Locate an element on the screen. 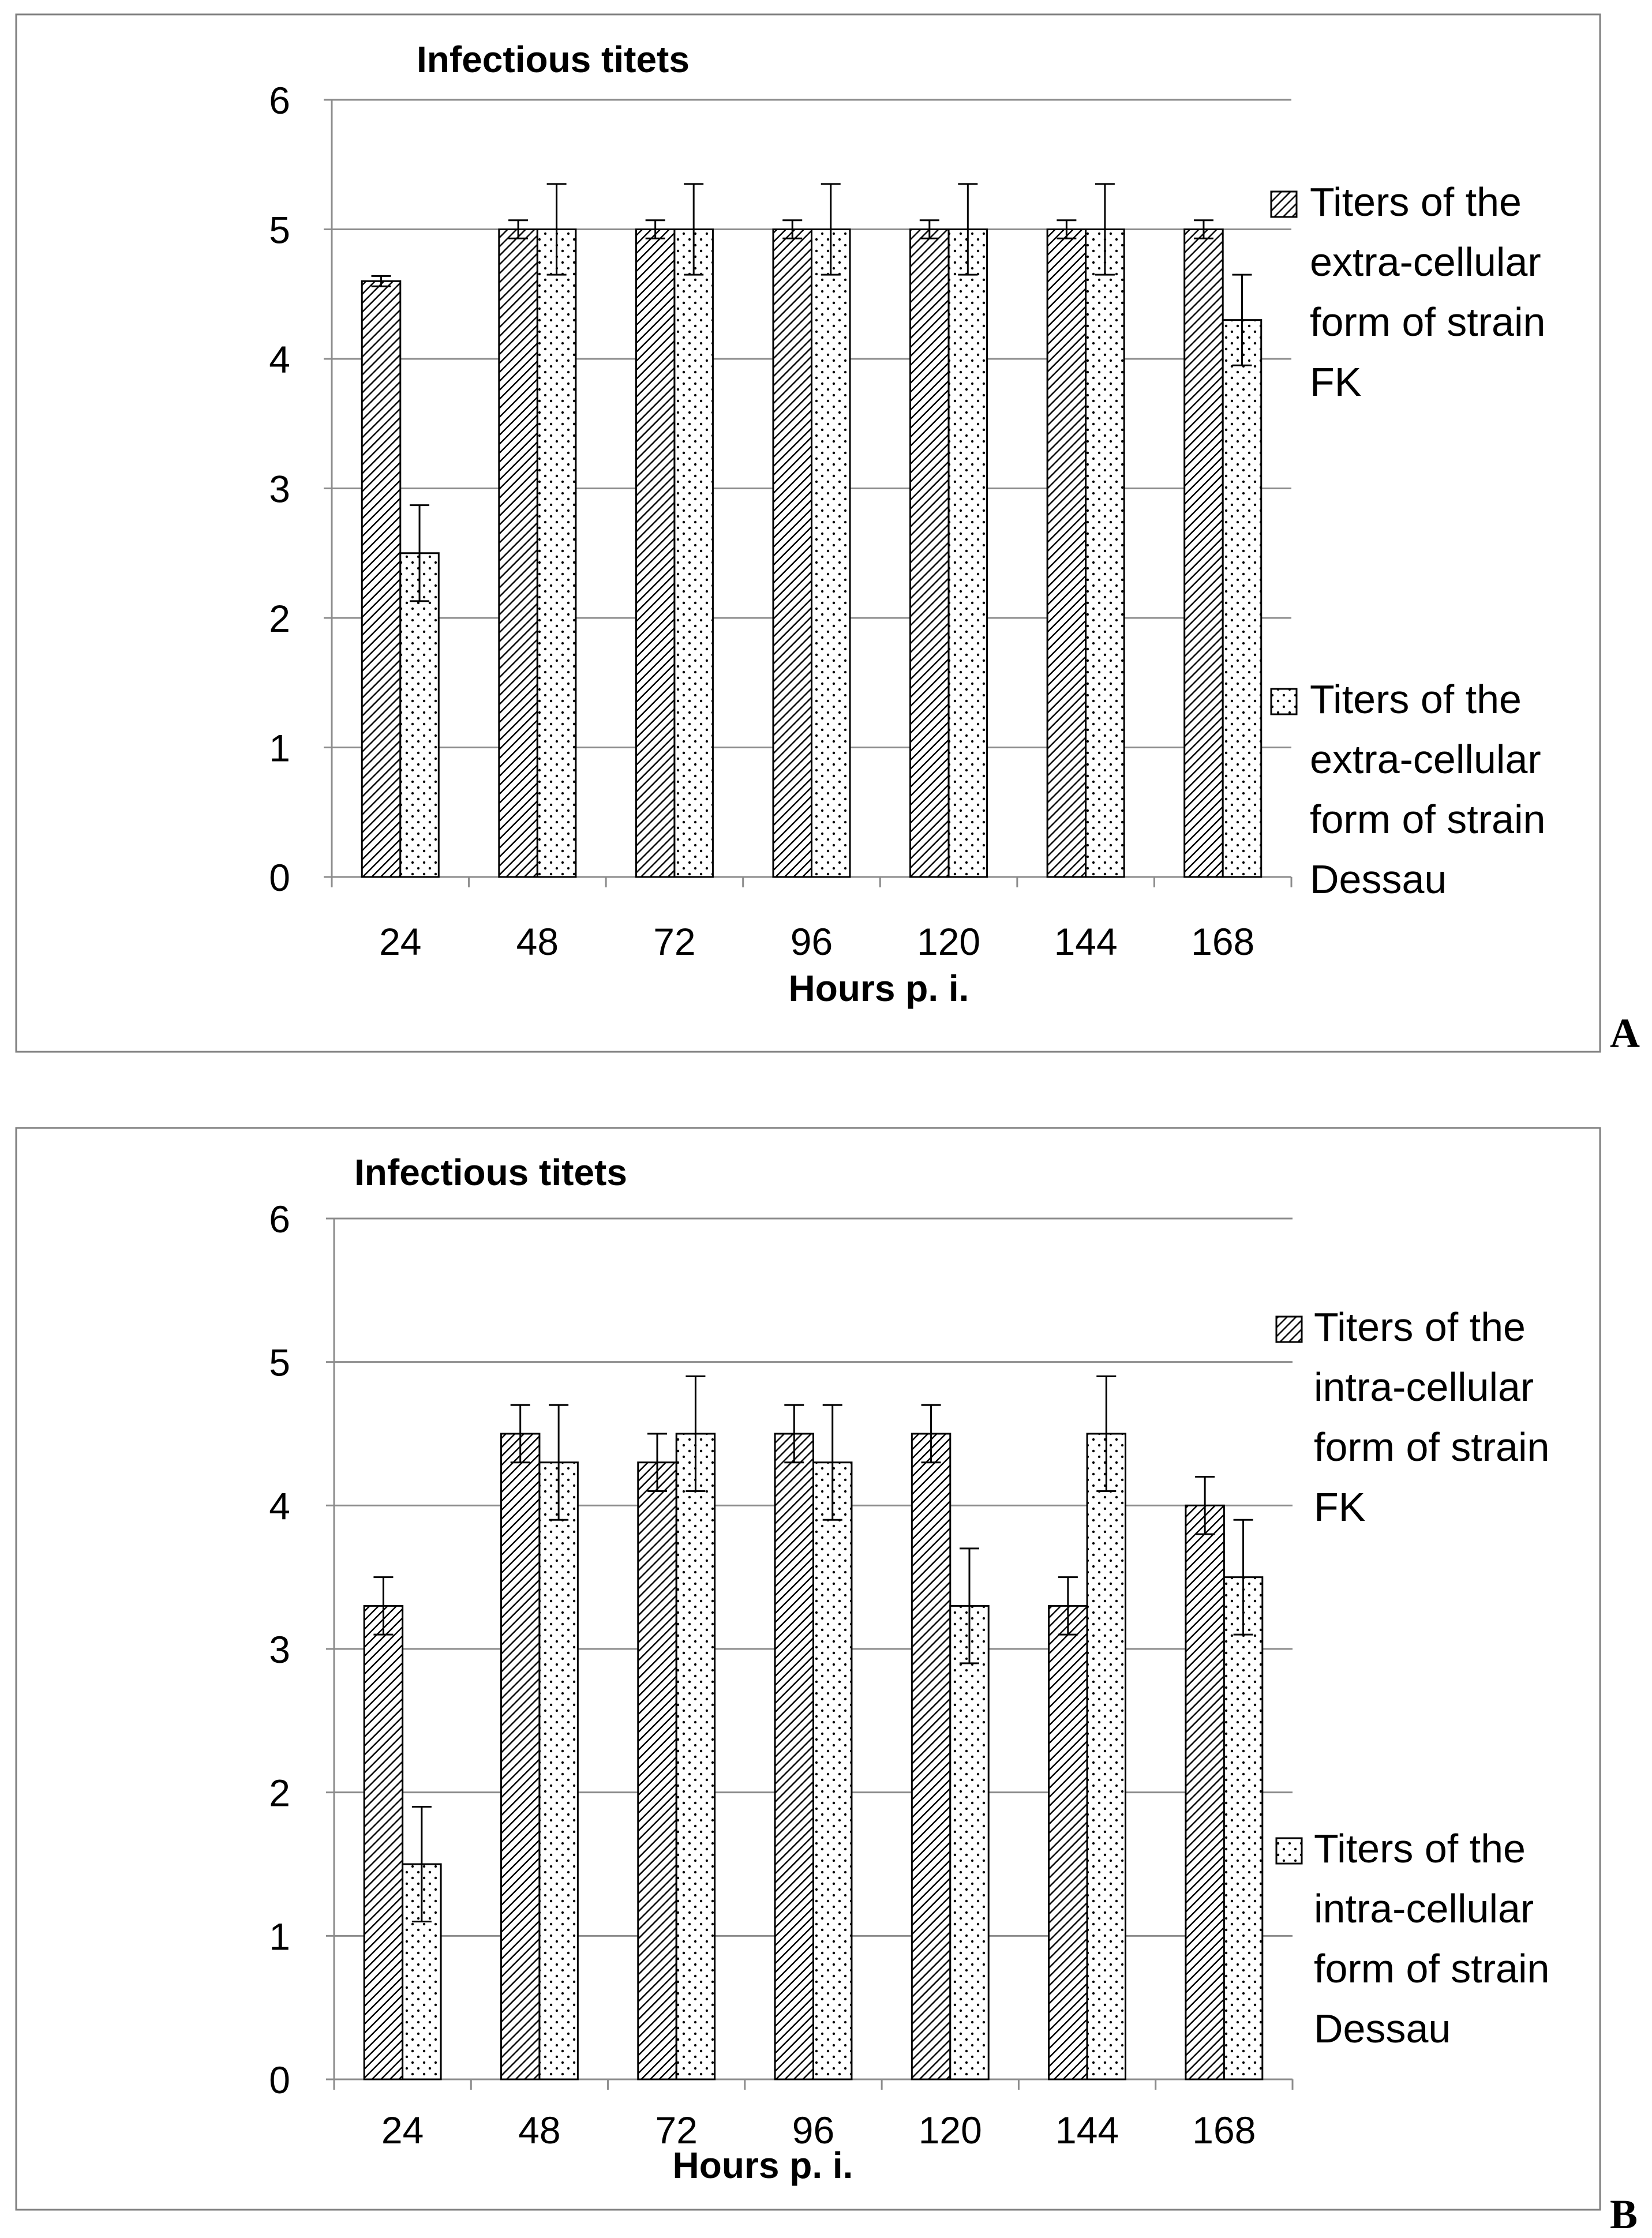 The width and height of the screenshot is (1652, 2238). panel-label: A is located at coordinates (1625, 1033).